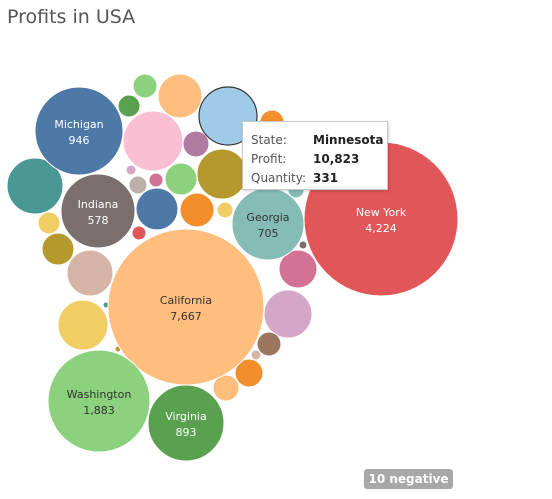 The height and width of the screenshot is (499, 552). What do you see at coordinates (78, 124) in the screenshot?
I see `bubble-label-michigan: Michigan` at bounding box center [78, 124].